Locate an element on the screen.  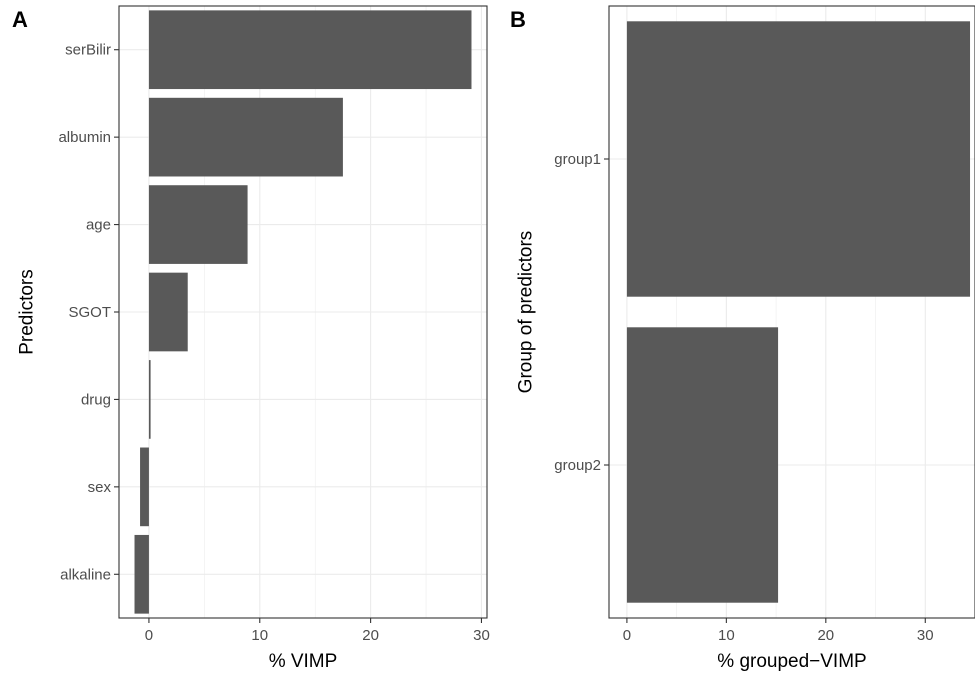
bar-sex is located at coordinates (144, 487).